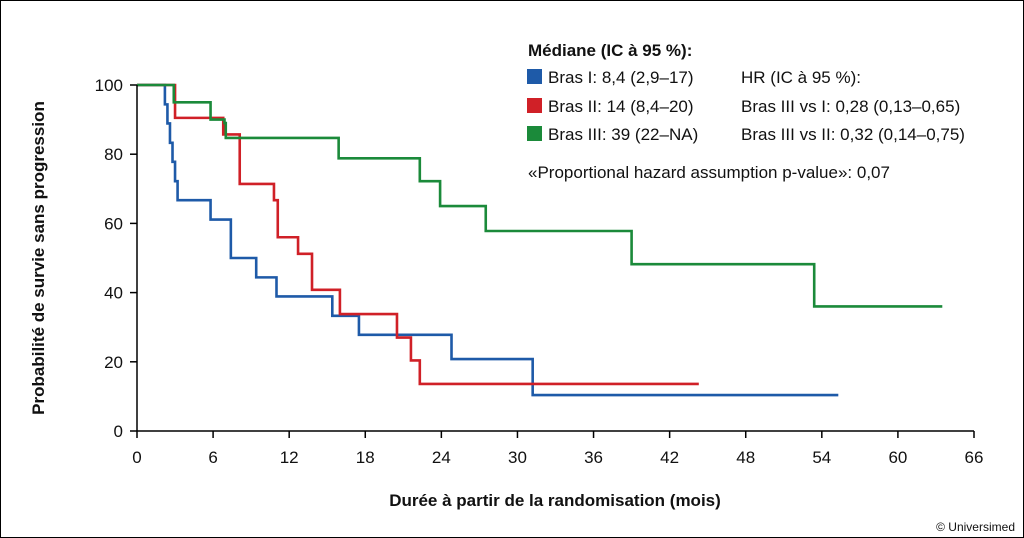 This screenshot has height=538, width=1024. Describe the element at coordinates (38, 258) in the screenshot. I see `y-axis-title: Probabilité de survie sans progression` at that location.